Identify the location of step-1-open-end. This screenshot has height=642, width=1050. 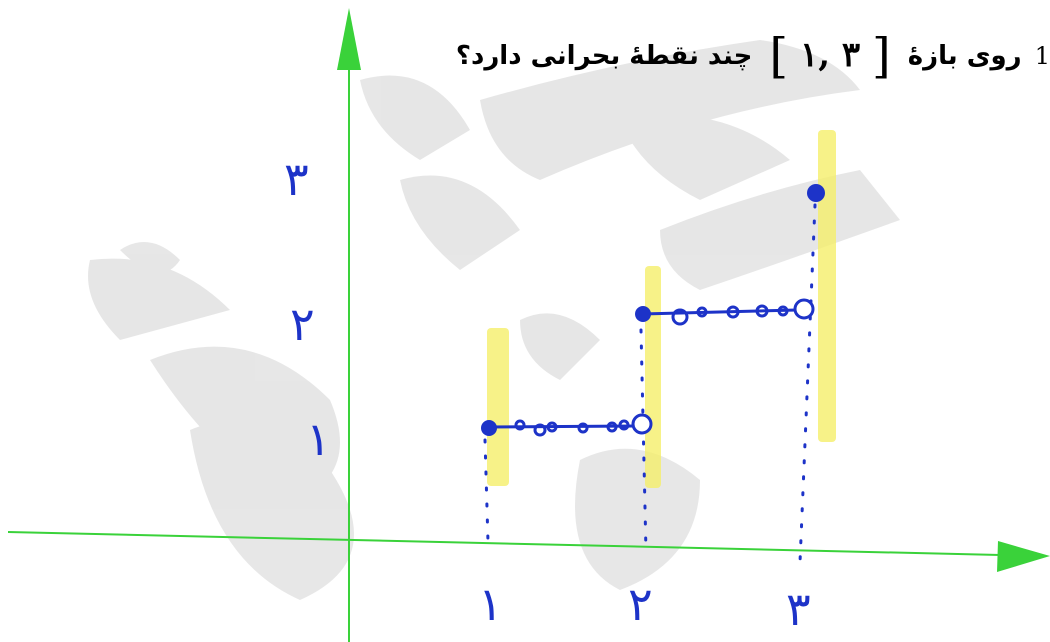
(642, 424).